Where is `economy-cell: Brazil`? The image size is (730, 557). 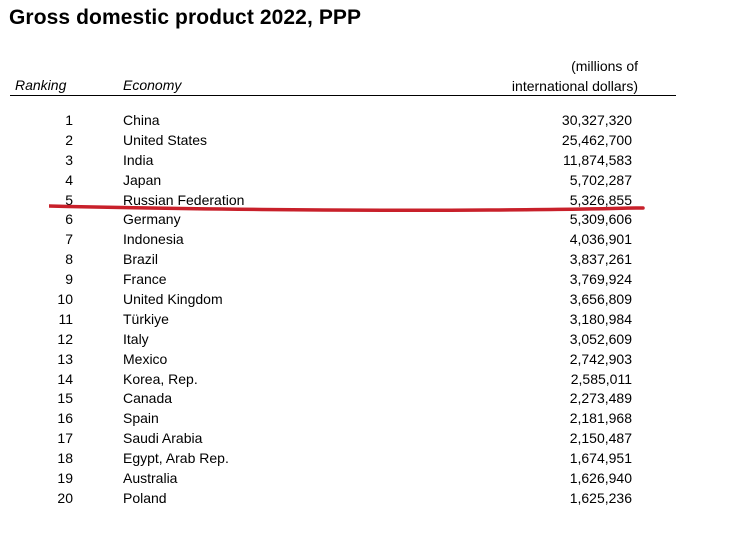 economy-cell: Brazil is located at coordinates (141, 259).